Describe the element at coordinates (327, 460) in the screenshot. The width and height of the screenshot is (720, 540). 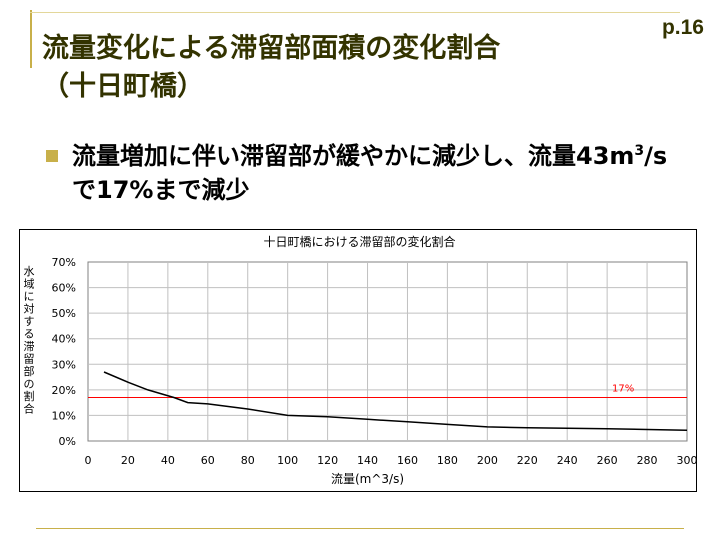
I see `x-tick-label: 120` at that location.